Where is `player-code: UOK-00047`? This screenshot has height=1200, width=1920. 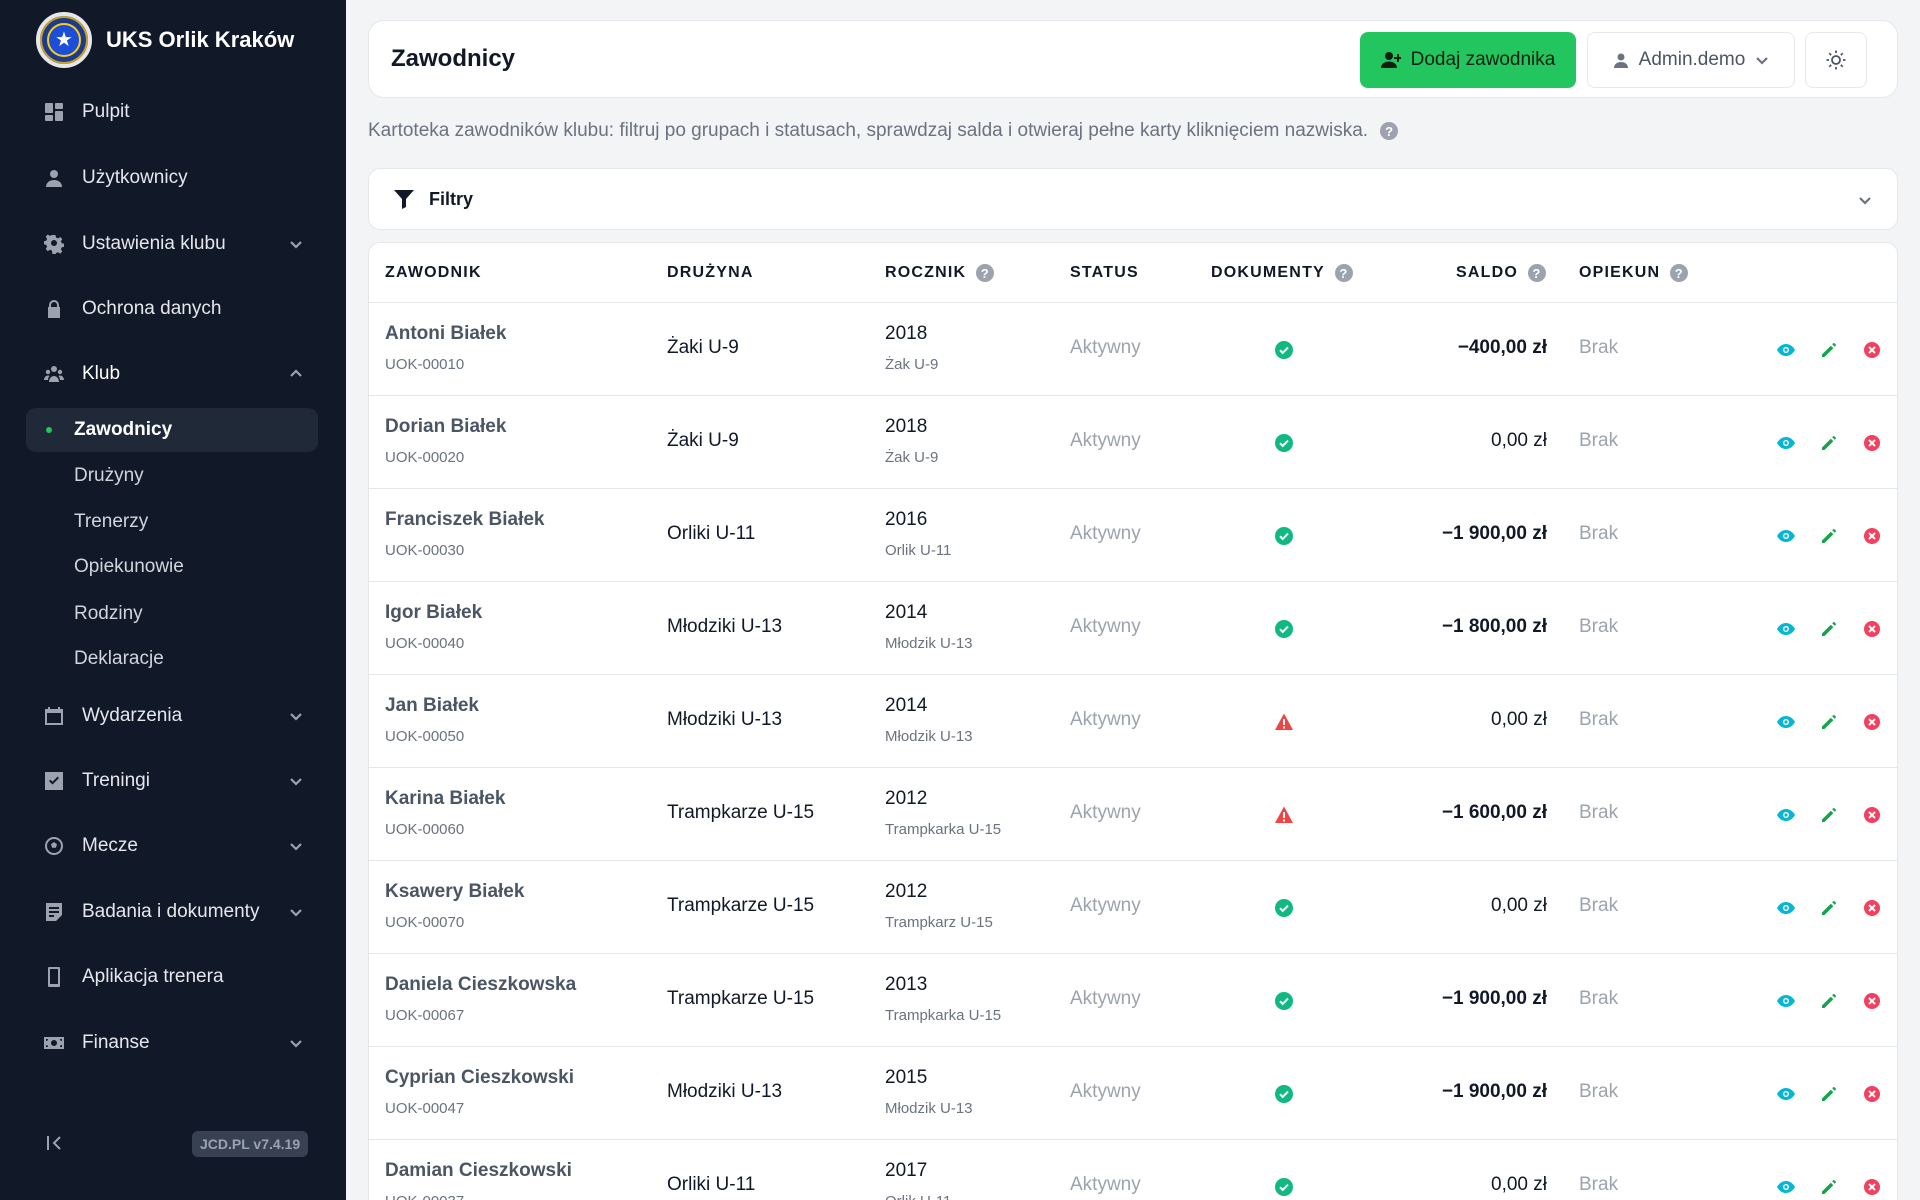
player-code: UOK-00047 is located at coordinates (425, 1108).